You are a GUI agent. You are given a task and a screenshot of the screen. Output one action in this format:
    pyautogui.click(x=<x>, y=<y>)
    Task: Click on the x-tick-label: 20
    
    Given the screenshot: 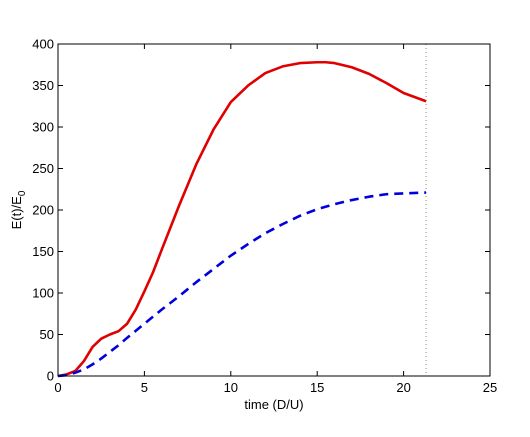 What is the action you would take?
    pyautogui.click(x=403, y=387)
    